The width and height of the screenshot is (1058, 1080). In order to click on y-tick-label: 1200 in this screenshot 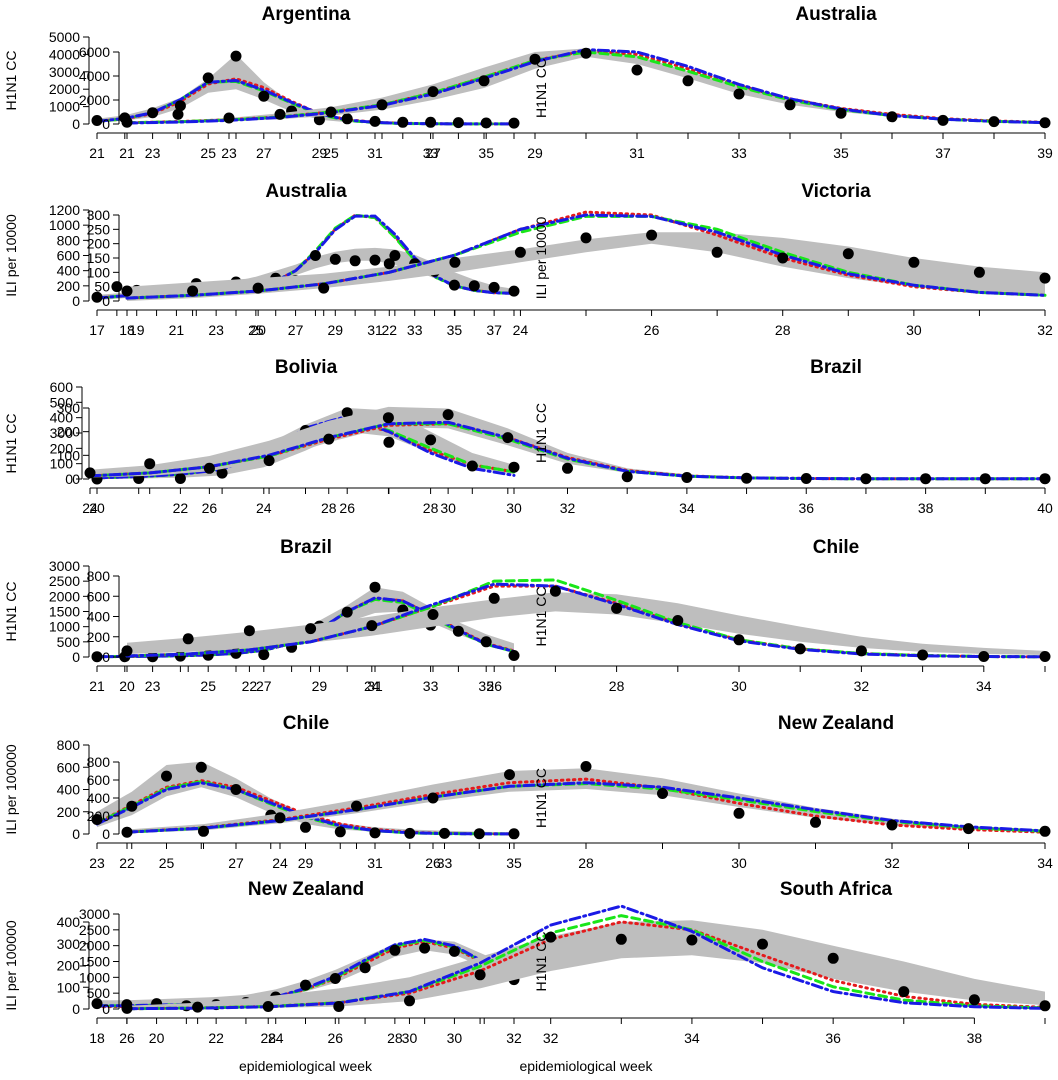, I will do `click(64, 210)`.